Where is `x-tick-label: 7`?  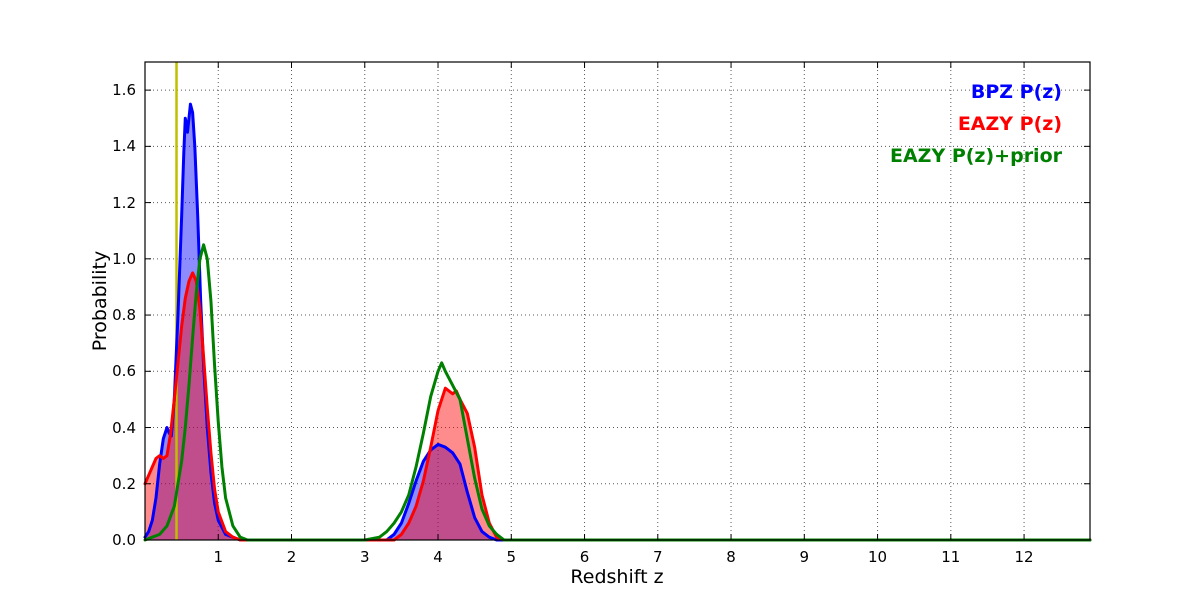
x-tick-label: 7 is located at coordinates (658, 557).